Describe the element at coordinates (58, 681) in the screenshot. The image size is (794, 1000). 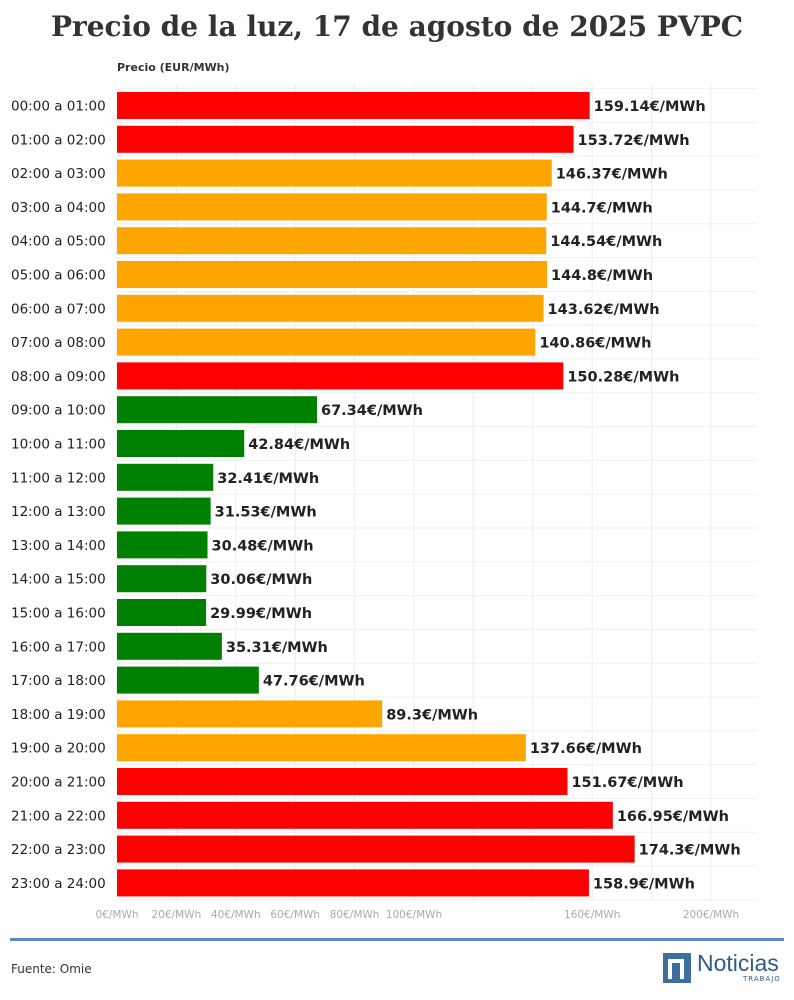
I see `category-label: 17:00 a 18:00` at that location.